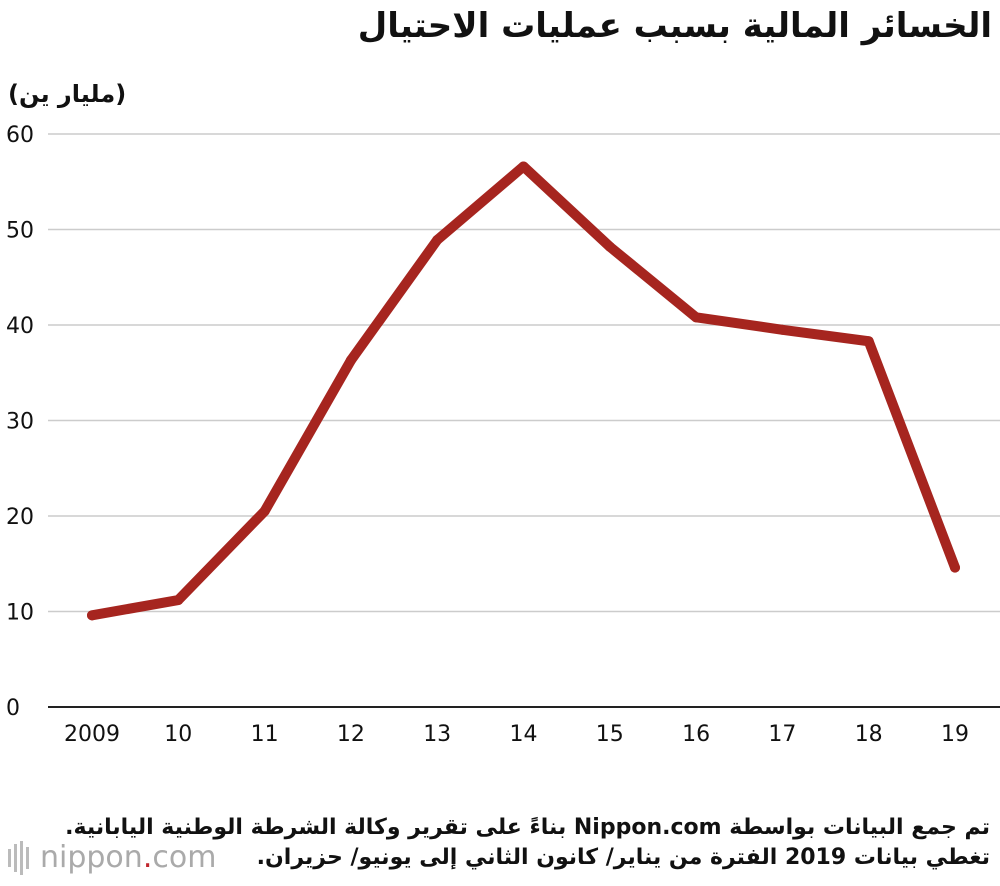 This screenshot has height=886, width=1000. I want to click on nippon-logo: nippon.com, so click(111, 857).